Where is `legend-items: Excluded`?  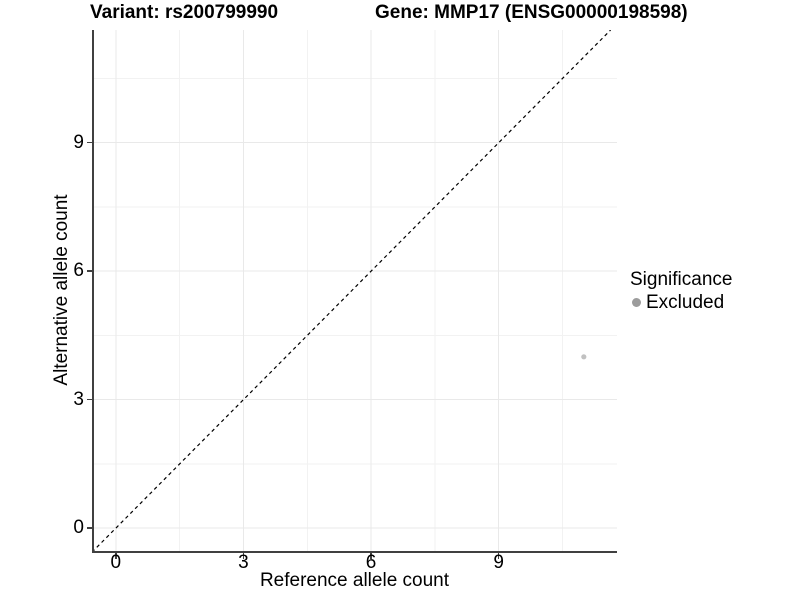 legend-items: Excluded is located at coordinates (680, 302).